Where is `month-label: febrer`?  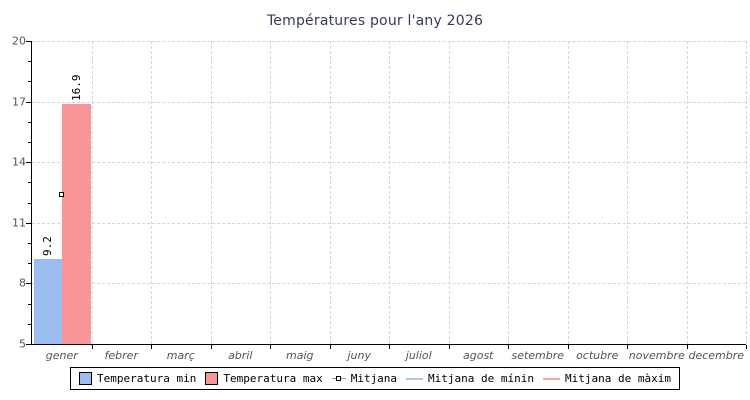
month-label: febrer is located at coordinates (121, 355).